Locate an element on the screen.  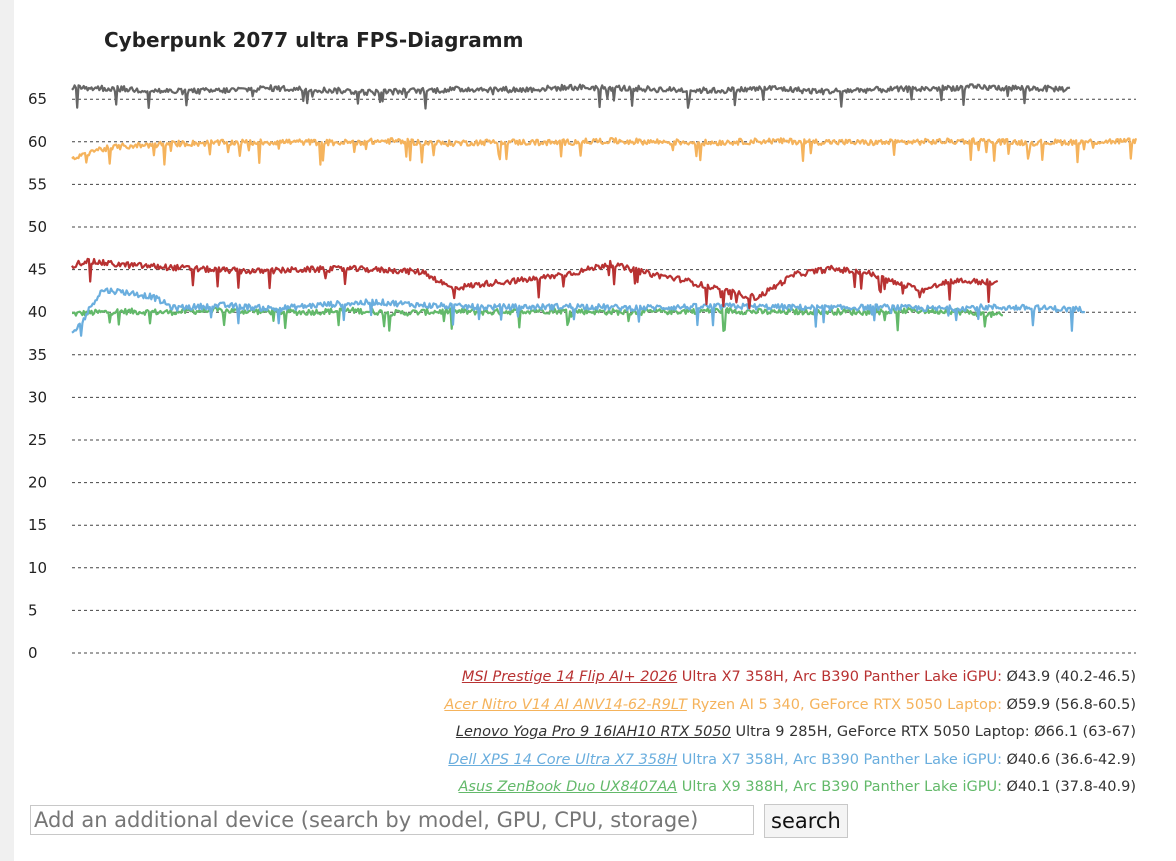
y-tick-label: 45 is located at coordinates (37, 270).